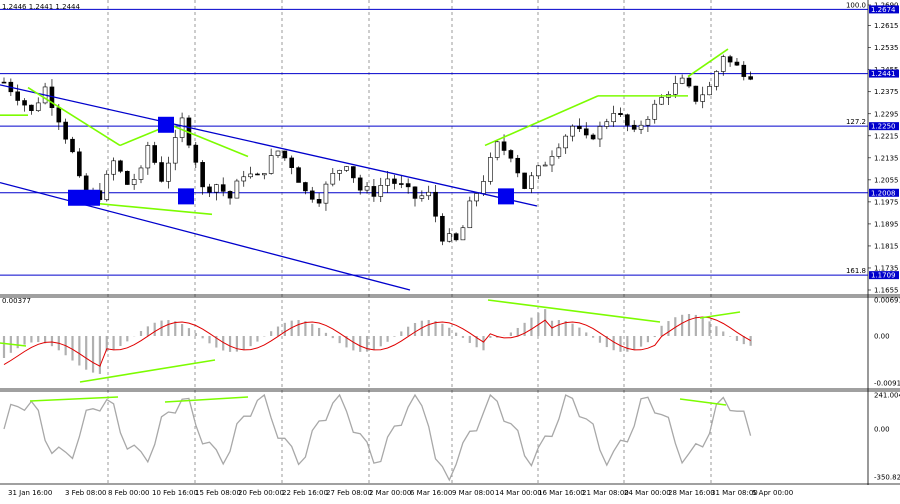 Image resolution: width=900 pixels, height=504 pixels. Describe the element at coordinates (349, 493) in the screenshot. I see `x-tick-label: 27 Feb 08:00` at that location.